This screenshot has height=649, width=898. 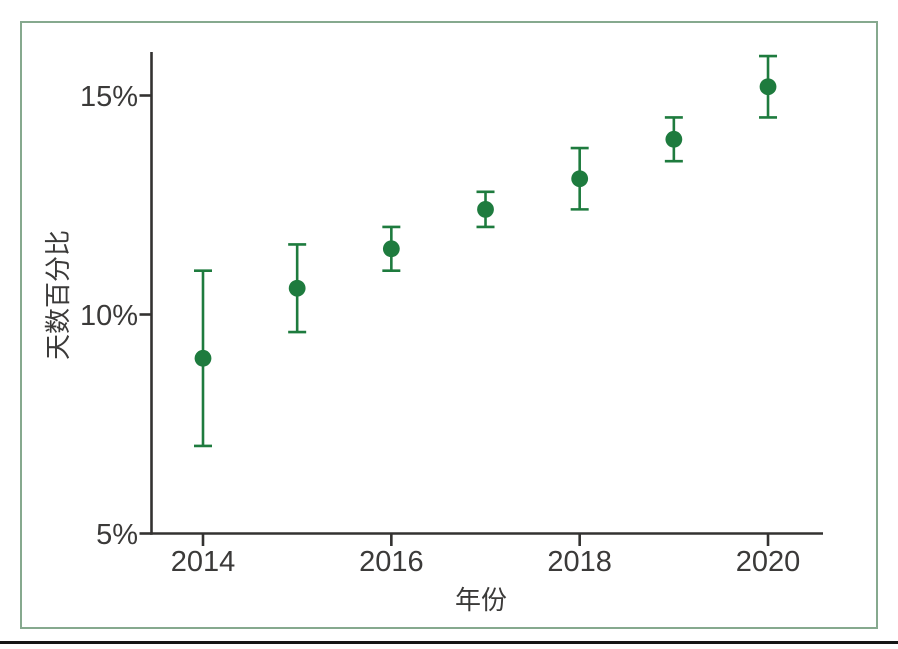 I want to click on y-tick-label: 10%, so click(x=109, y=316).